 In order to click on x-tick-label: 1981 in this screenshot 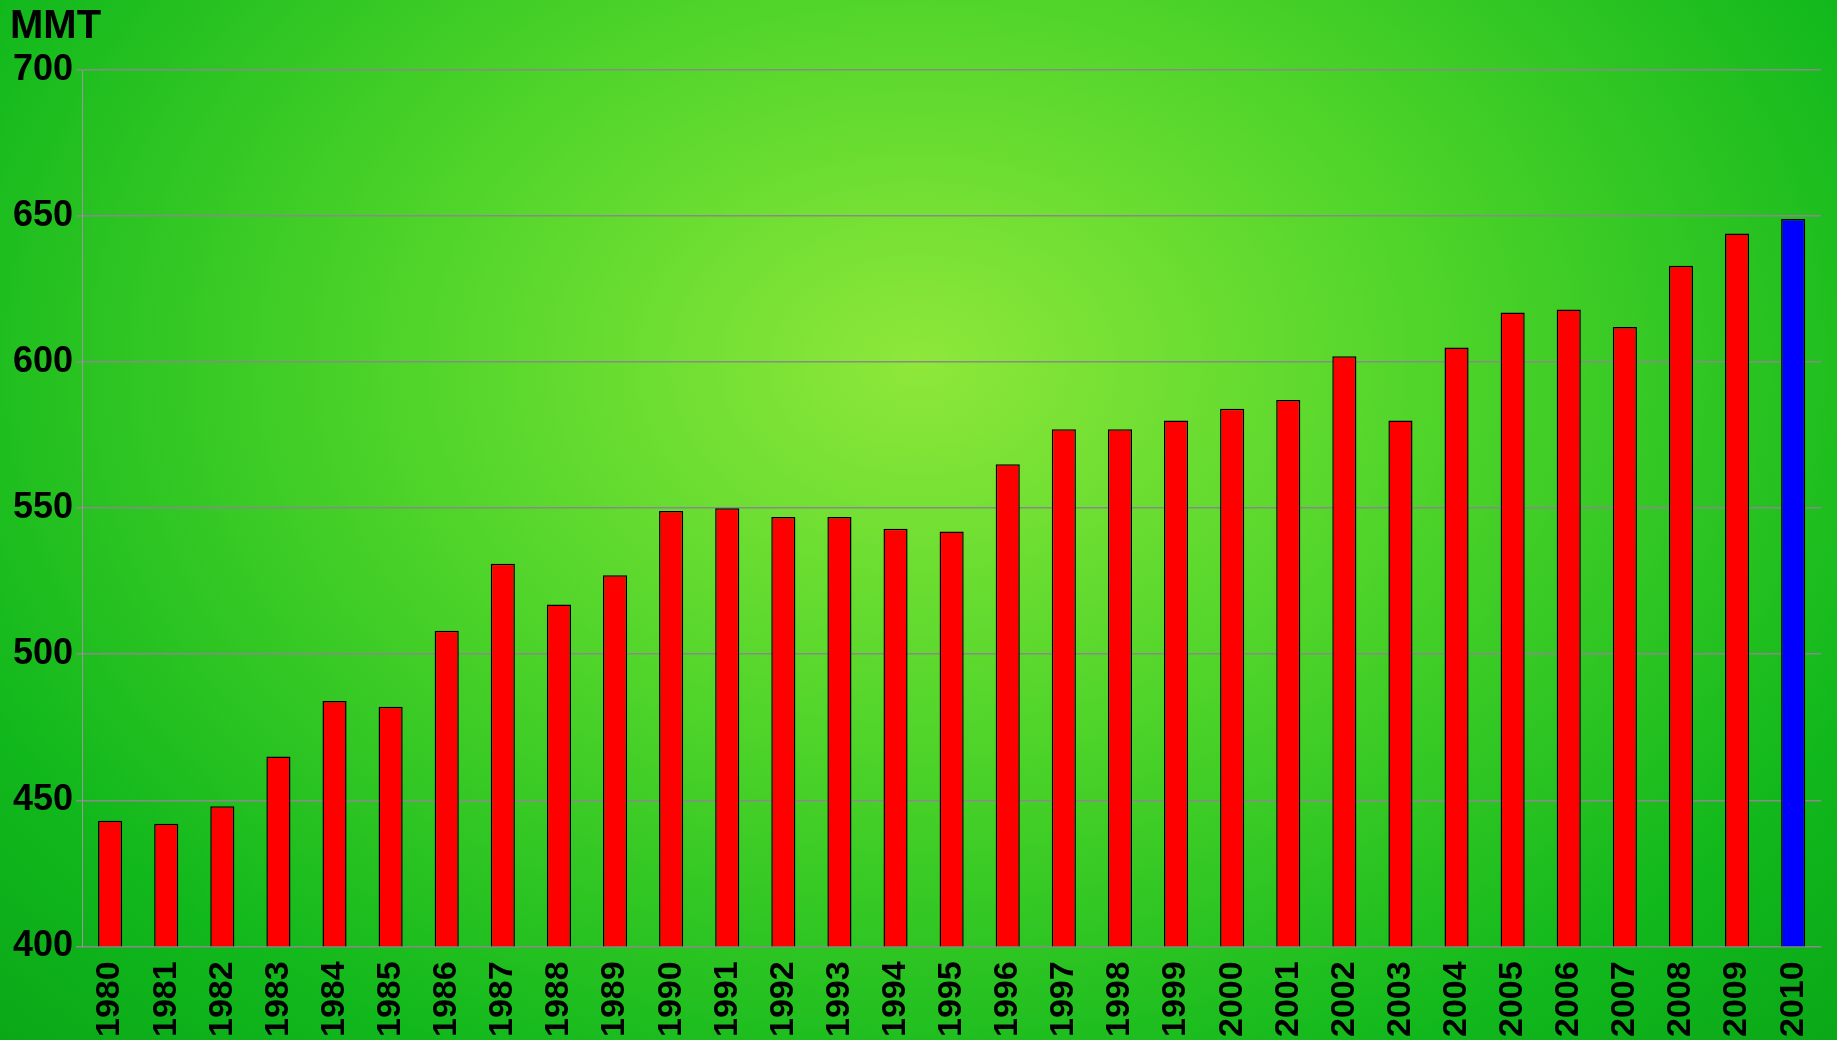, I will do `click(163, 999)`.